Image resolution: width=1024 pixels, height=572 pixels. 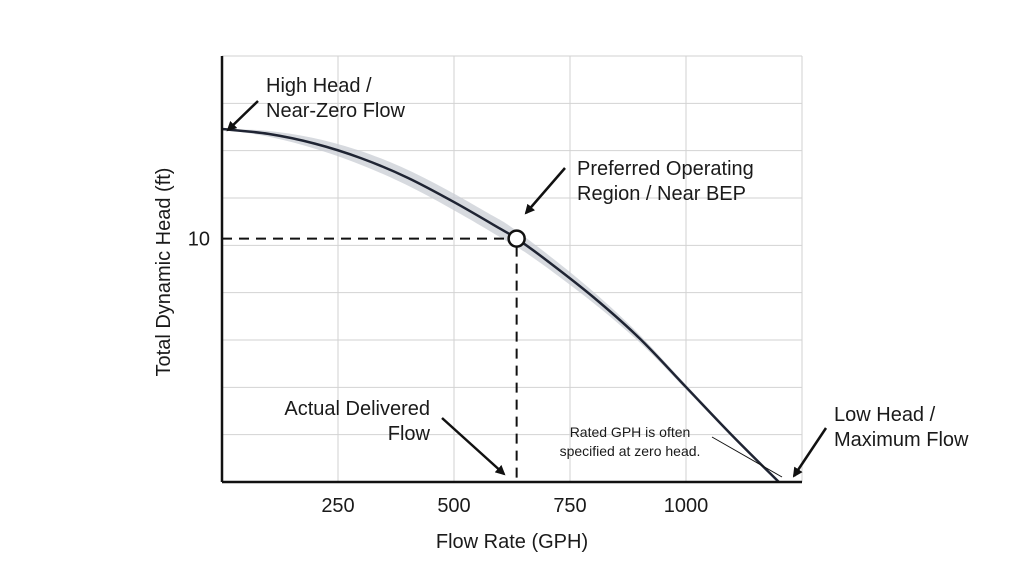 I want to click on operating-point-marker, so click(x=516, y=238).